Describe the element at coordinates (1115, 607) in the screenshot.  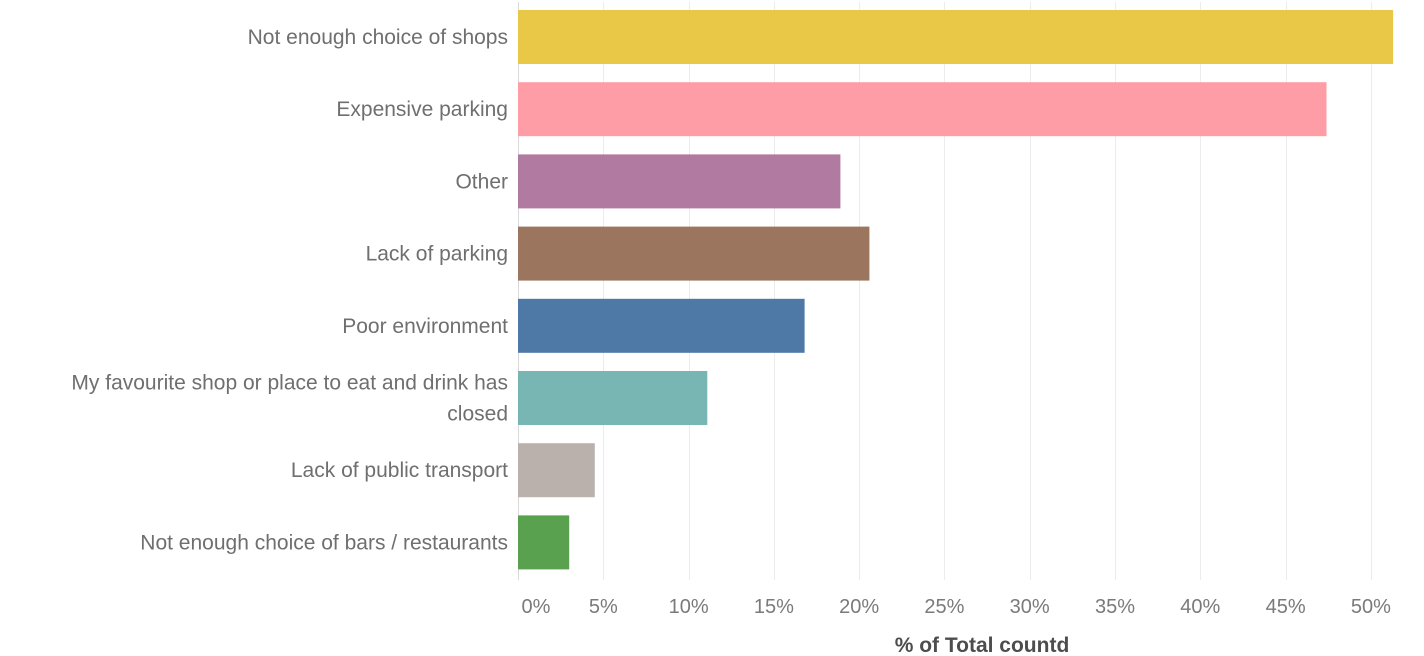
I see `x-tick-label-35: 35%` at that location.